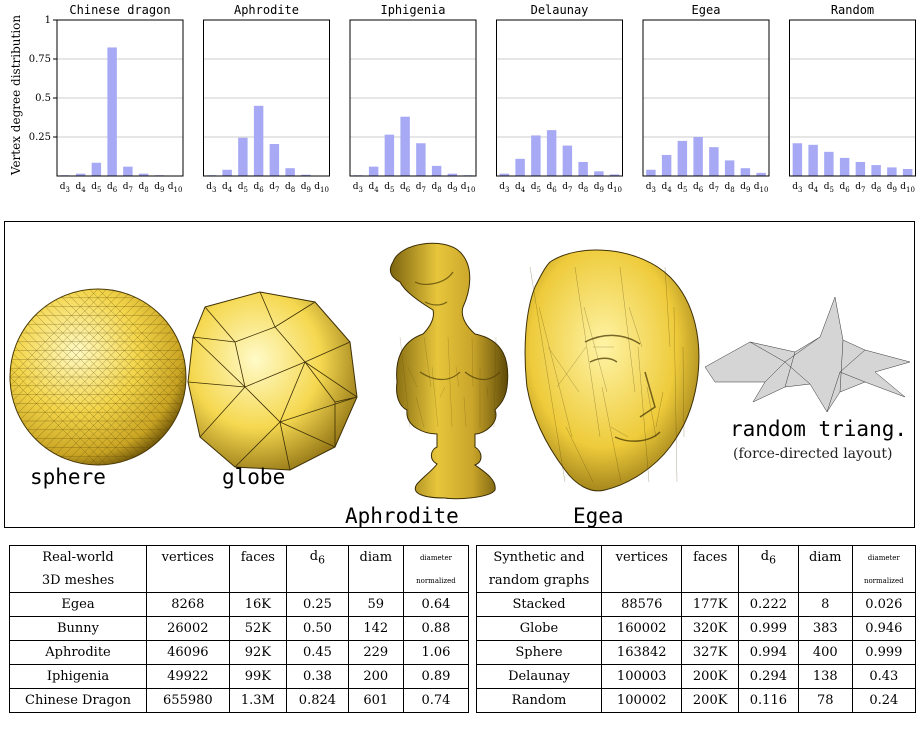  What do you see at coordinates (78, 700) in the screenshot?
I see `table-cell: Chinese Dragon` at bounding box center [78, 700].